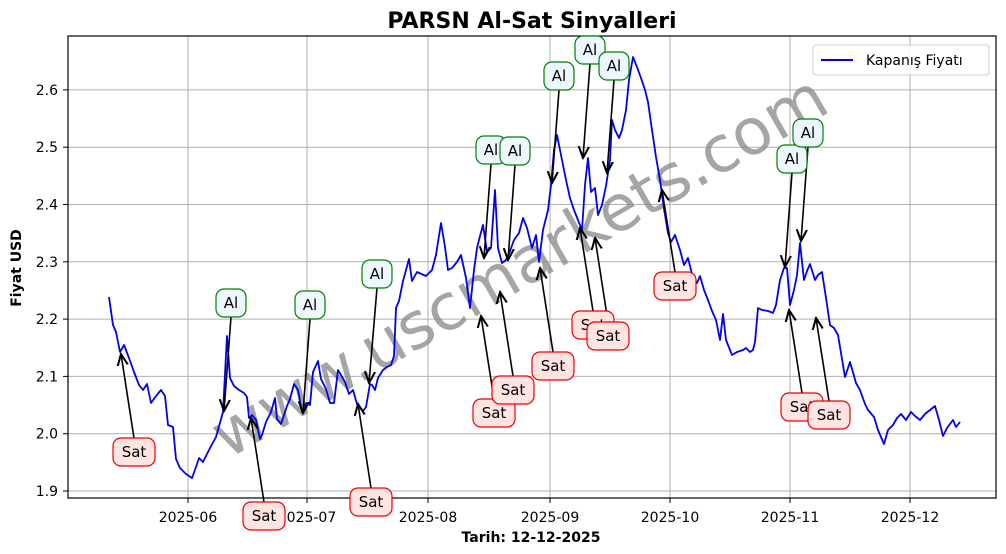 The width and height of the screenshot is (1006, 554). What do you see at coordinates (47, 320) in the screenshot?
I see `y-tick-label: 2.2` at bounding box center [47, 320].